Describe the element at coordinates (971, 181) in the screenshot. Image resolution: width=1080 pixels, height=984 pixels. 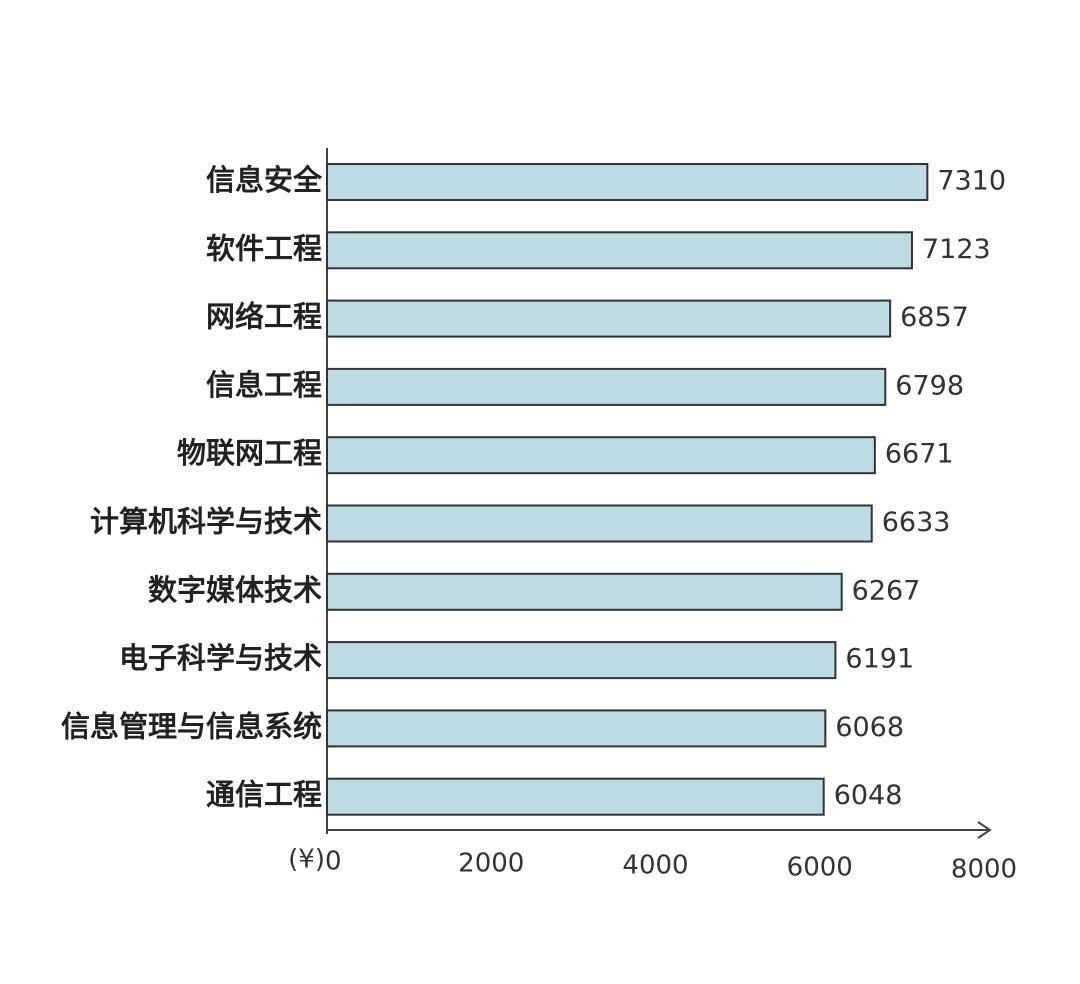
I see `value-label: 7310` at that location.